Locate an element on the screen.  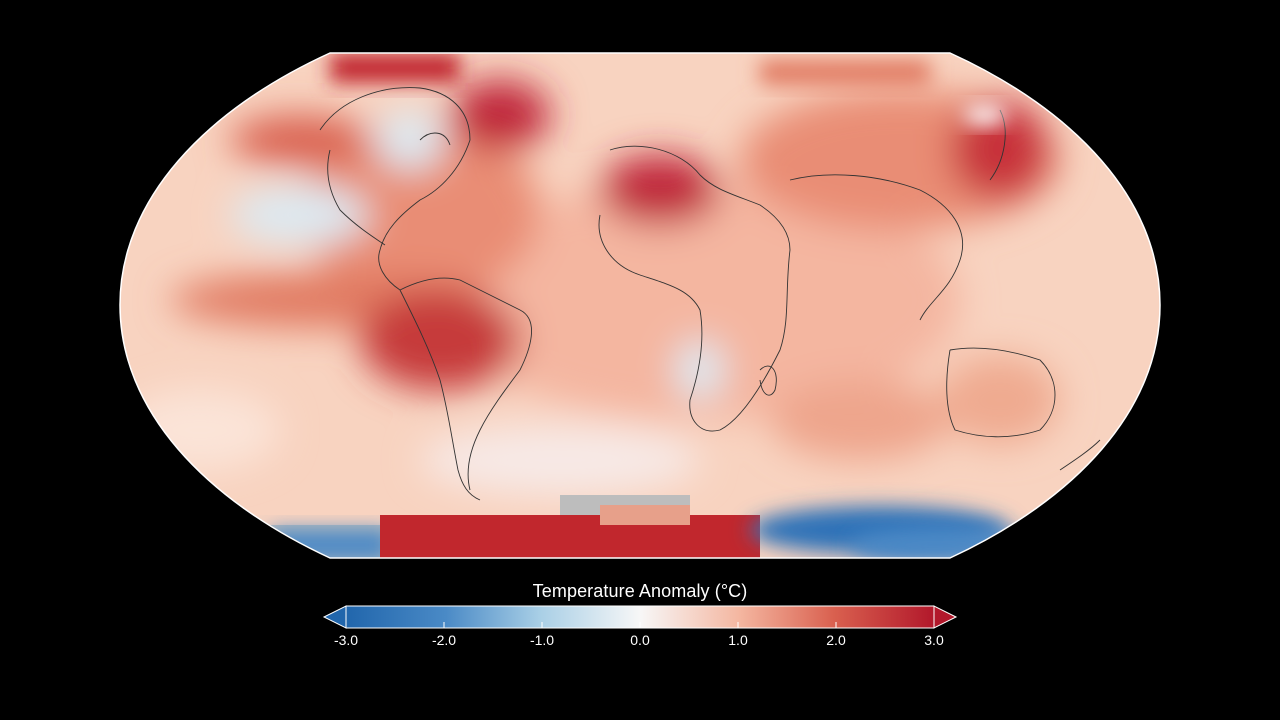
colorbar-tick-label: 2.0 is located at coordinates (836, 640).